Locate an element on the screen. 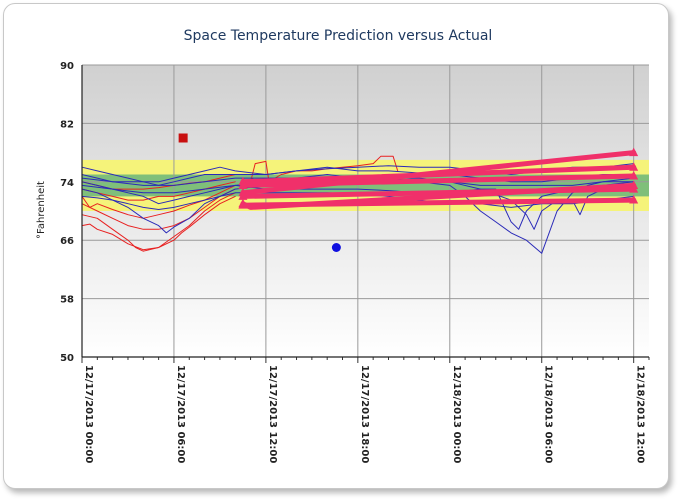 This screenshot has width=680, height=500. circle-marker is located at coordinates (336, 247).